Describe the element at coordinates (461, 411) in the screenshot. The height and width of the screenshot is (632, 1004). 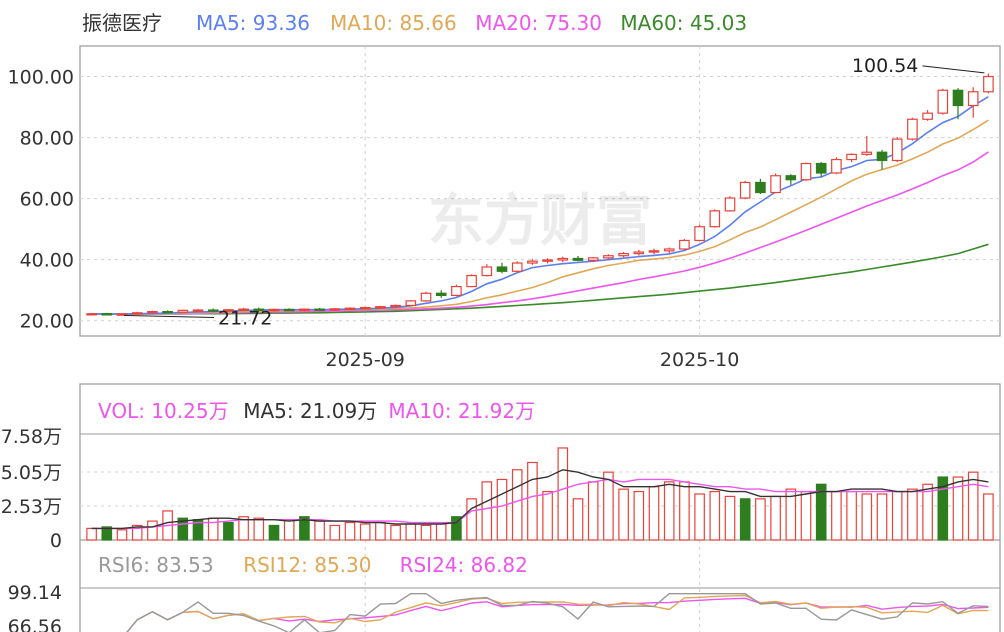
I see `volume-legend-item-2: MA10: 21.92万` at that location.